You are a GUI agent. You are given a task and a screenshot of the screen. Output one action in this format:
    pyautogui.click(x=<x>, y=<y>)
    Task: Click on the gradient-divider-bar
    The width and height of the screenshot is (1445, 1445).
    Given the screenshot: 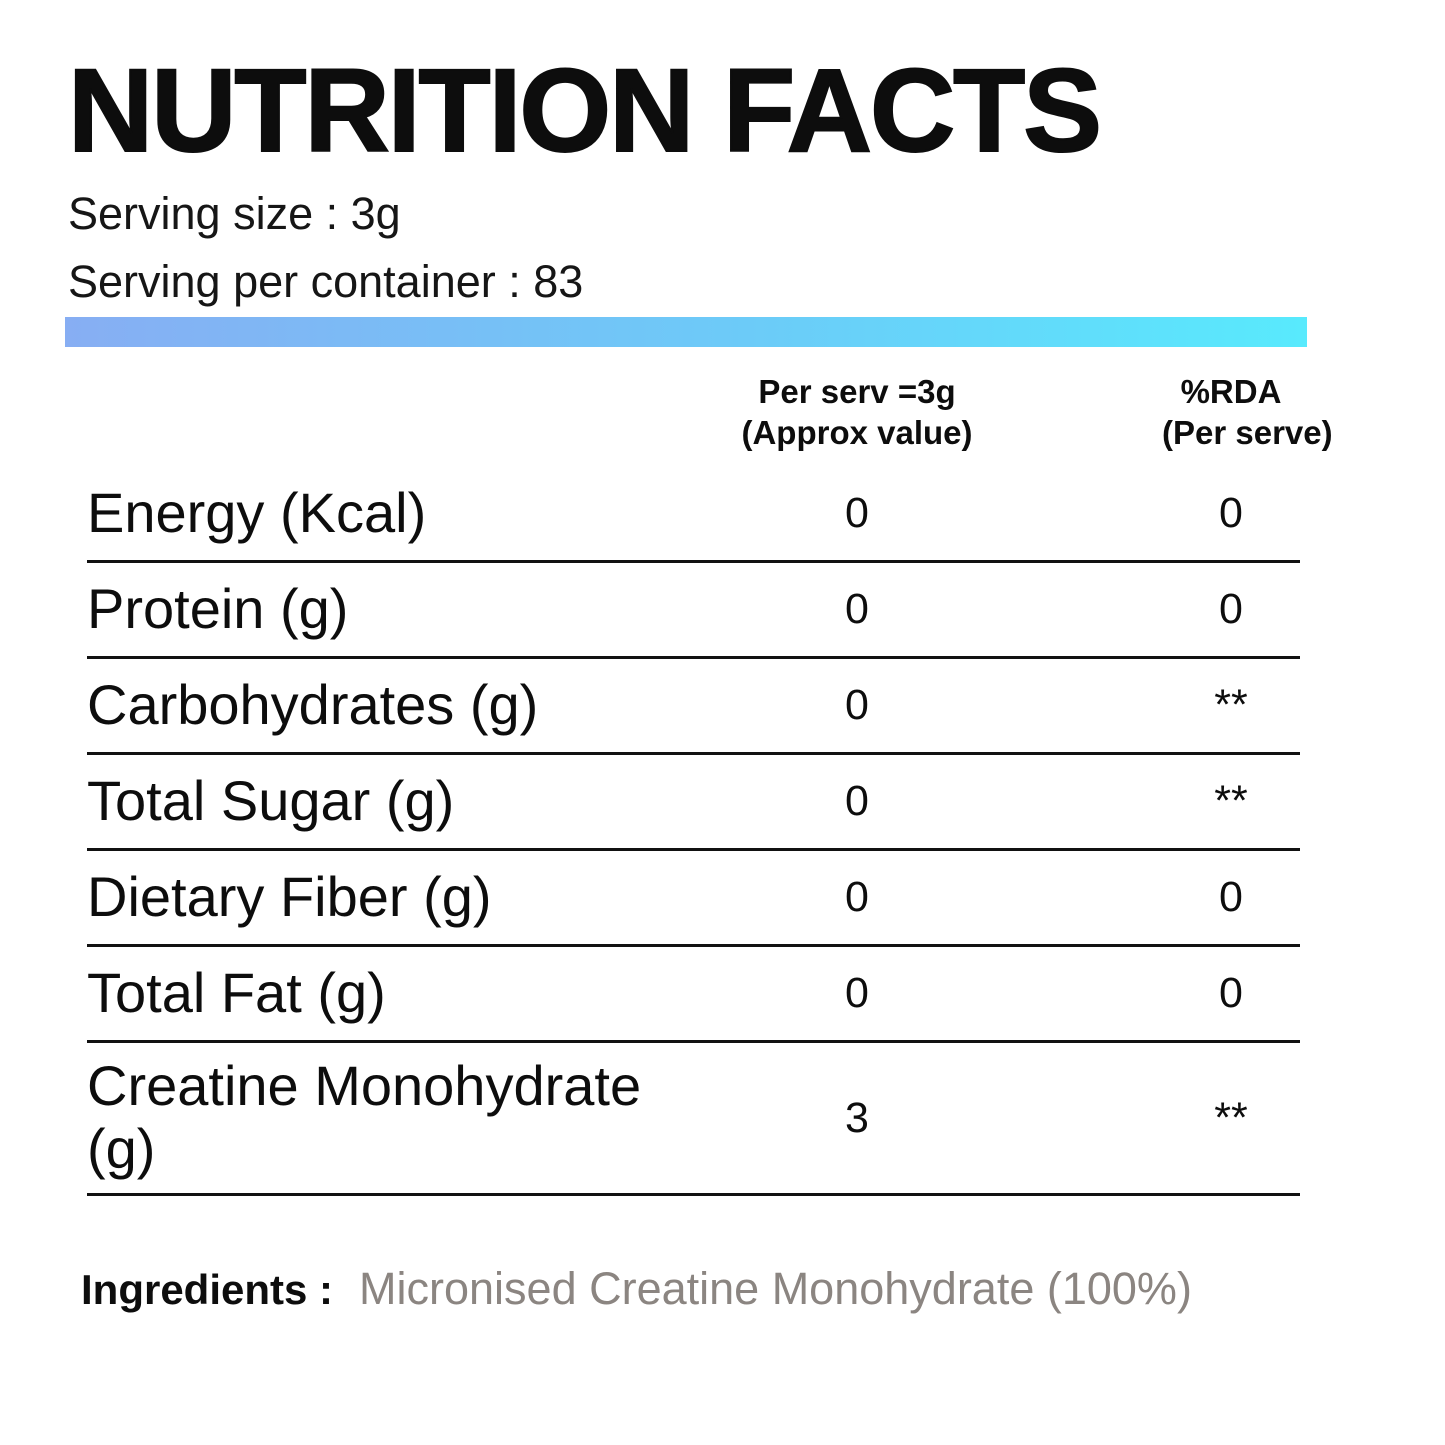 What is the action you would take?
    pyautogui.click(x=686, y=331)
    